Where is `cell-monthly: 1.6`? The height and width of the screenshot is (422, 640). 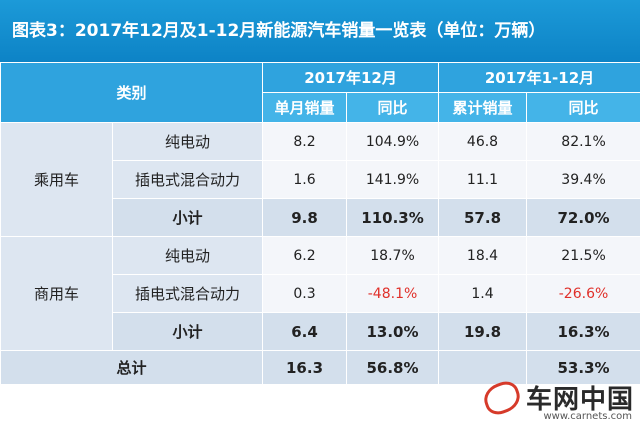 cell-monthly: 1.6 is located at coordinates (305, 179).